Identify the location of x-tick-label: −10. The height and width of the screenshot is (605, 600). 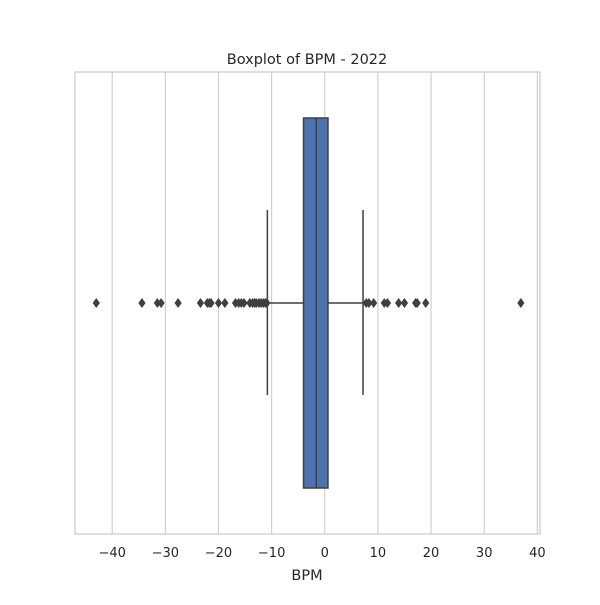
(271, 553).